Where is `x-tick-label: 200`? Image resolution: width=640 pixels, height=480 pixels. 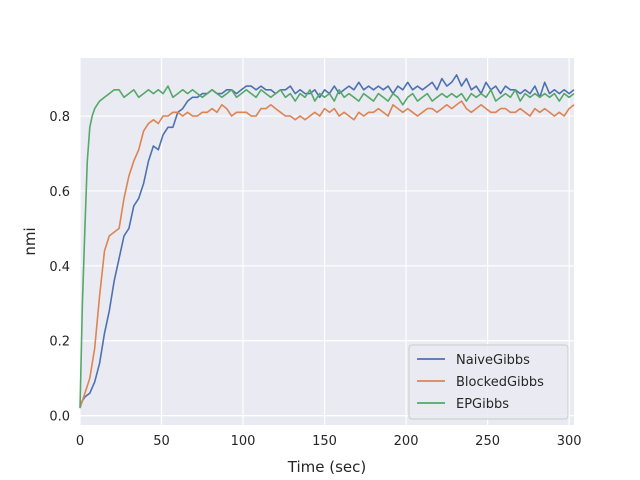 x-tick-label: 200 is located at coordinates (406, 441).